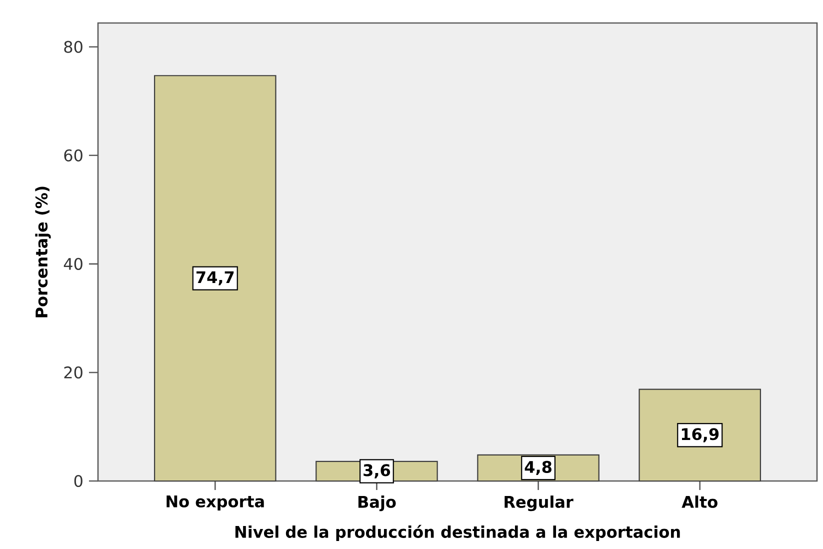  What do you see at coordinates (700, 502) in the screenshot?
I see `x-tick-label: Alto` at bounding box center [700, 502].